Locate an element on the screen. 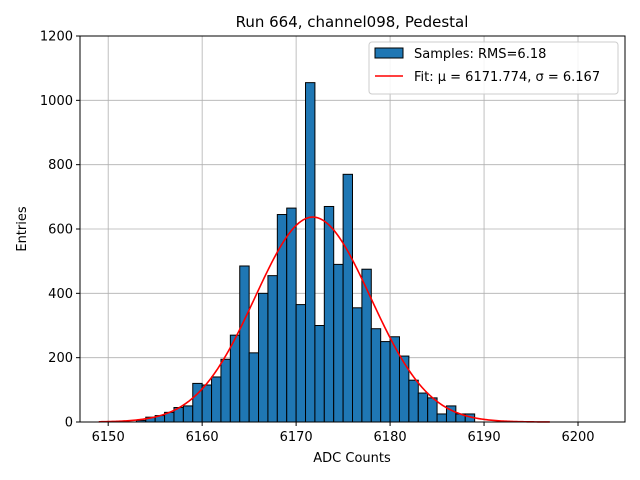  x-axis-ticks: 6150 6160 6170 6180 6190 6200 is located at coordinates (343, 433).